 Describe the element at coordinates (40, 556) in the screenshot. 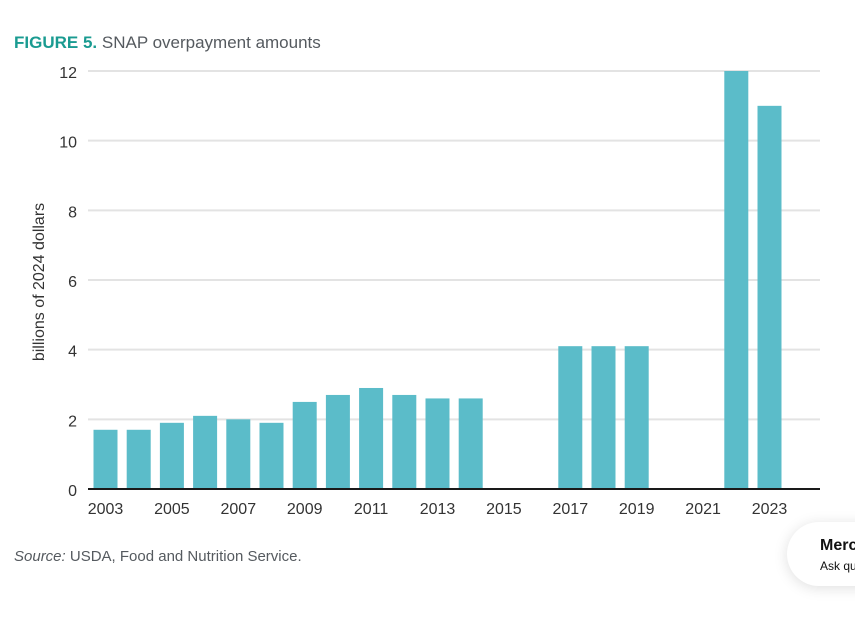

I see `source-label: Source:` at that location.